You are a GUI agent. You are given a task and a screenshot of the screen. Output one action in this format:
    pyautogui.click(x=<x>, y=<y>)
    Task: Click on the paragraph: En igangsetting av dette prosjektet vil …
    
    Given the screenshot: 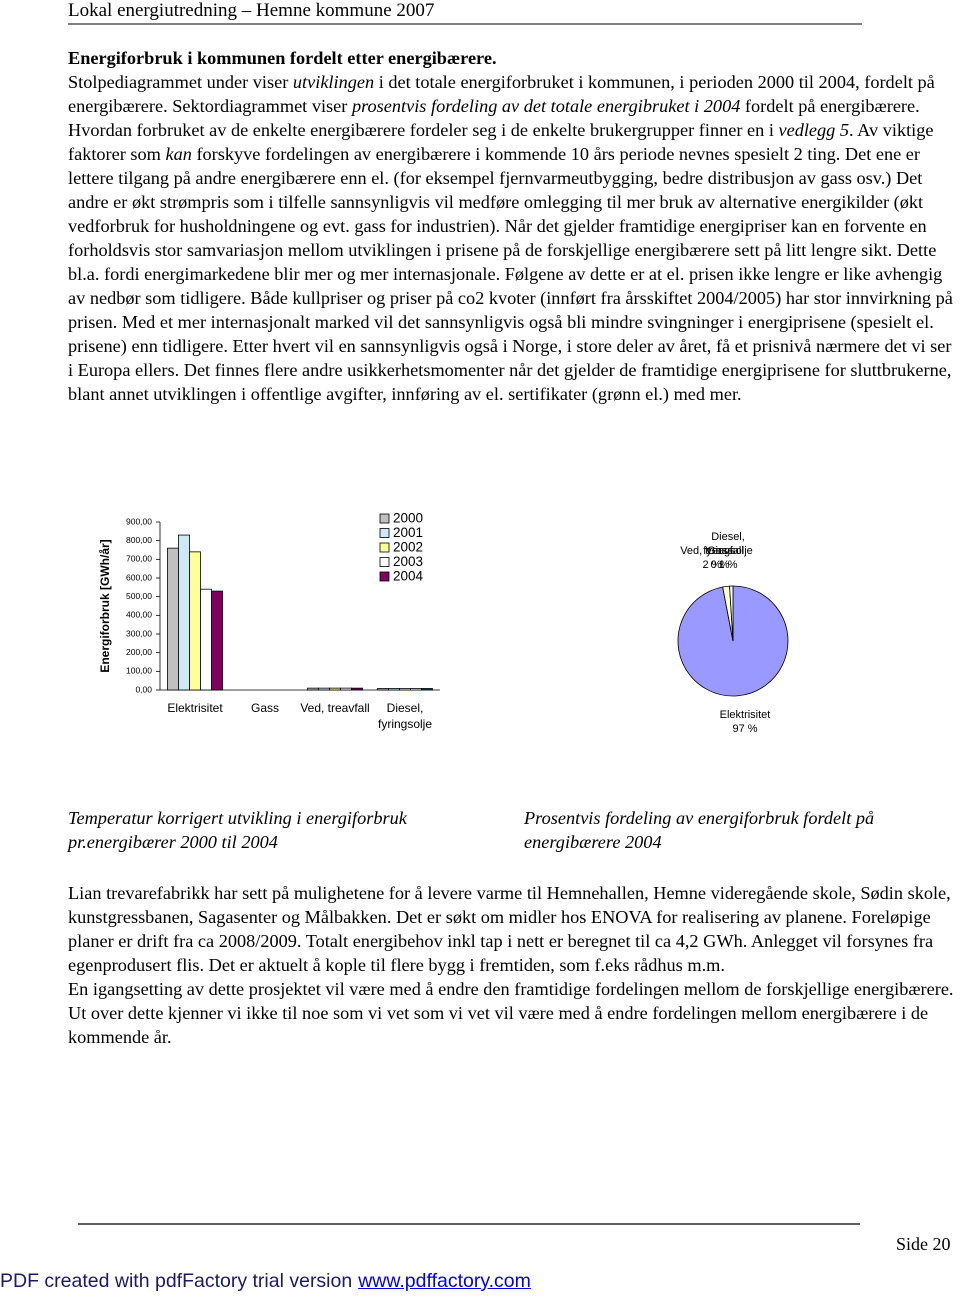 What is the action you would take?
    pyautogui.click(x=511, y=1013)
    